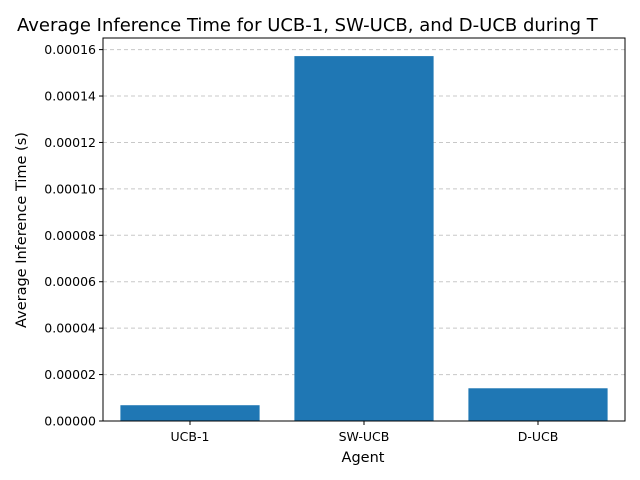 The height and width of the screenshot is (480, 640). I want to click on y-axis-label: Average Inference Time (s), so click(22, 230).